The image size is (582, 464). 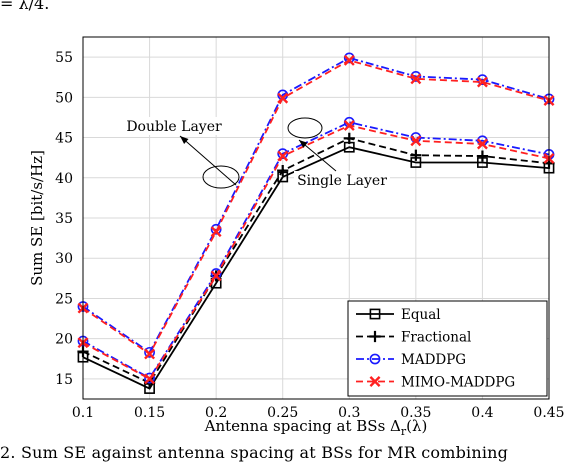 I want to click on legend-box, so click(x=447, y=348).